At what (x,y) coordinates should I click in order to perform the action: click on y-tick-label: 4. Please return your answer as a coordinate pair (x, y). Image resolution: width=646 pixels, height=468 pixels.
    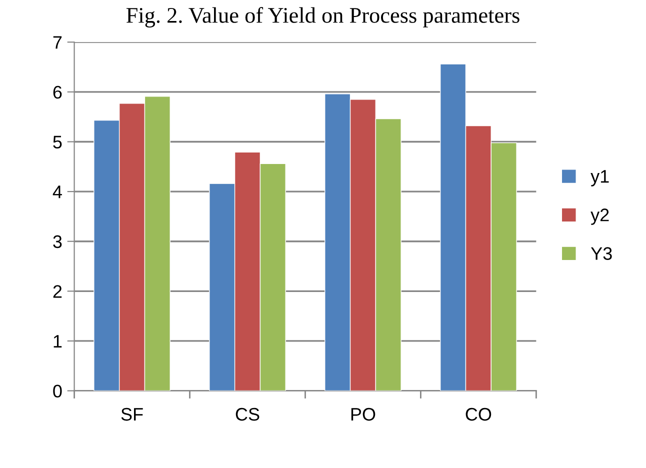
    Looking at the image, I should click on (57, 192).